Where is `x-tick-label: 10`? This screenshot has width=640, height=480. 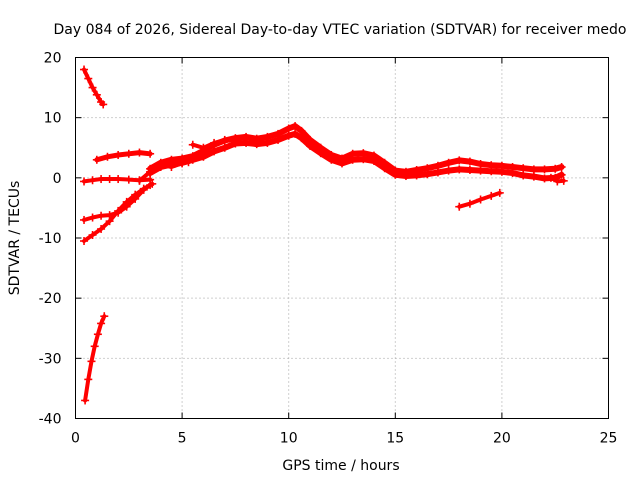 x-tick-label: 10 is located at coordinates (289, 439).